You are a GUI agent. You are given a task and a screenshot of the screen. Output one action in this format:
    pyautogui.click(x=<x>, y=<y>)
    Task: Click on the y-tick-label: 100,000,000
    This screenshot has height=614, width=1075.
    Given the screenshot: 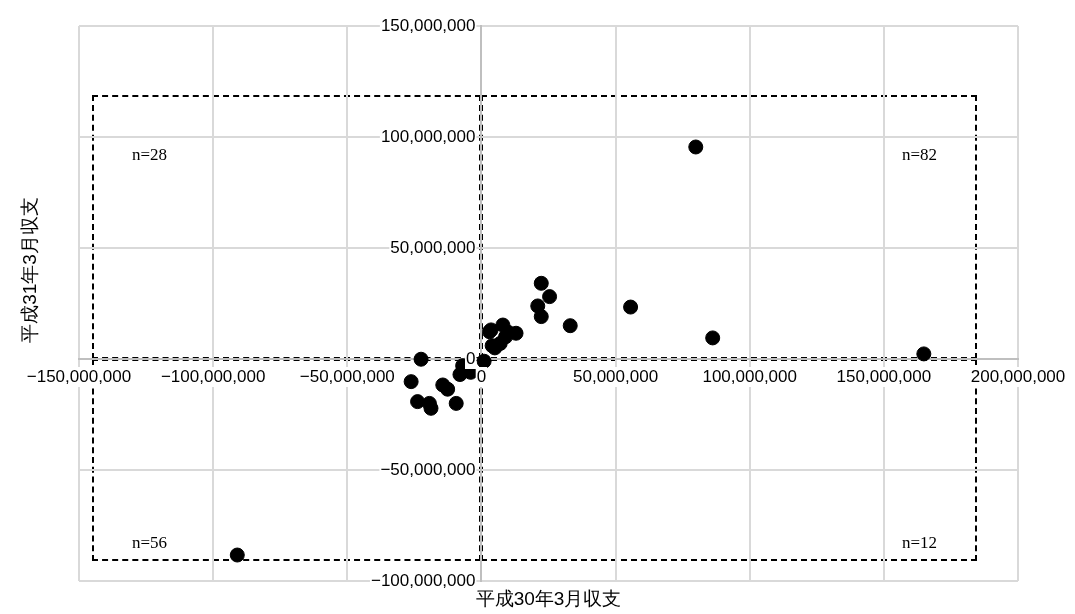 What is the action you would take?
    pyautogui.click(x=428, y=136)
    